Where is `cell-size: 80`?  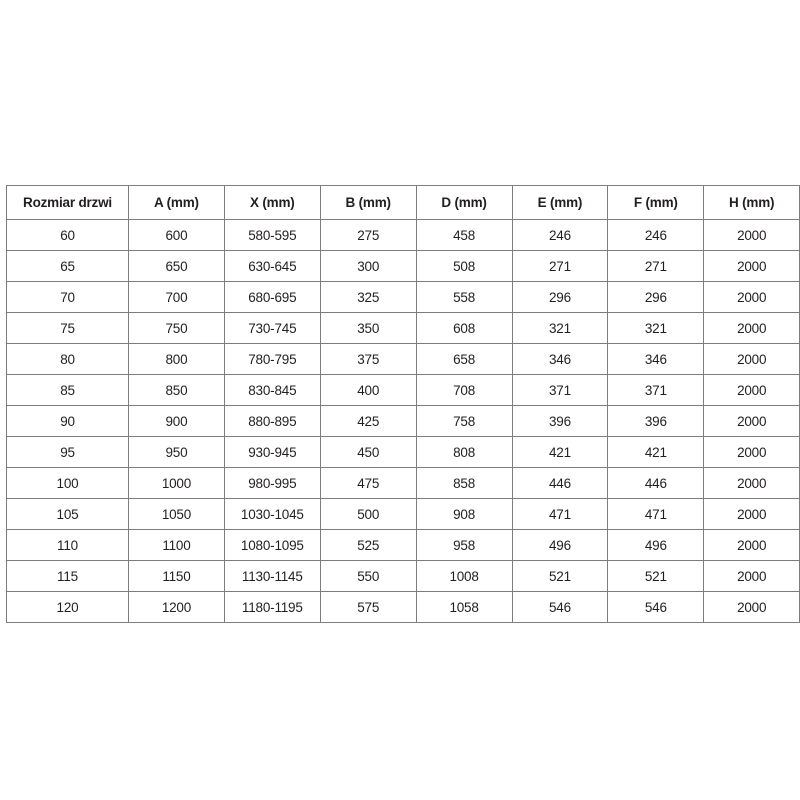
cell-size: 80 is located at coordinates (67, 359).